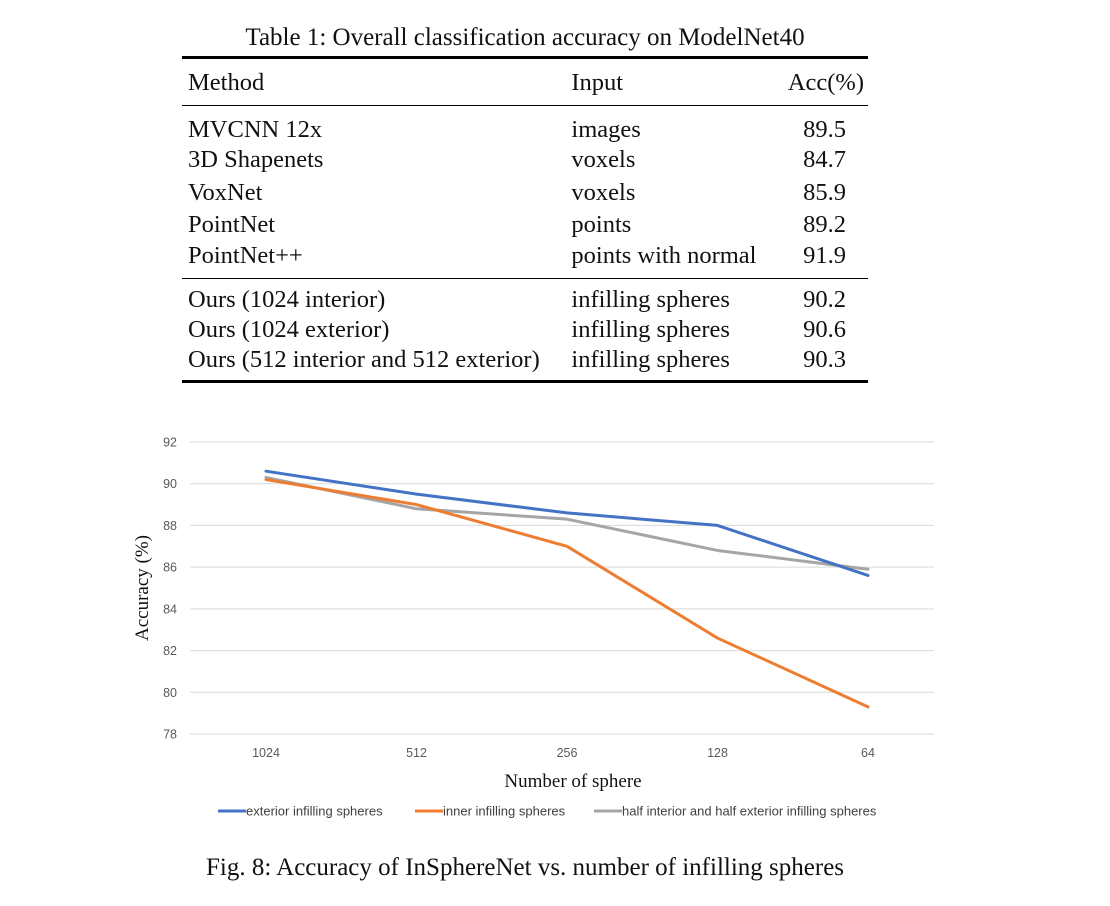 The height and width of the screenshot is (906, 1110). Describe the element at coordinates (717, 753) in the screenshot. I see `x-tick-label: 128` at that location.